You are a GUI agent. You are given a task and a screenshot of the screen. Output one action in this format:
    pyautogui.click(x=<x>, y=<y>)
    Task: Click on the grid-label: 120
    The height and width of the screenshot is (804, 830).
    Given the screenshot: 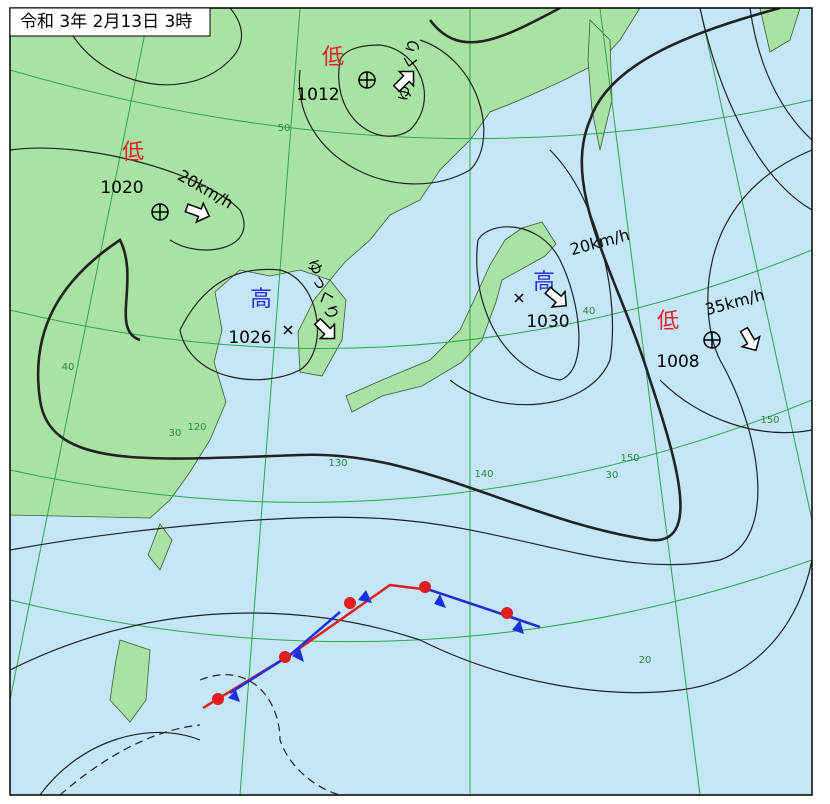 What is the action you would take?
    pyautogui.click(x=196, y=427)
    